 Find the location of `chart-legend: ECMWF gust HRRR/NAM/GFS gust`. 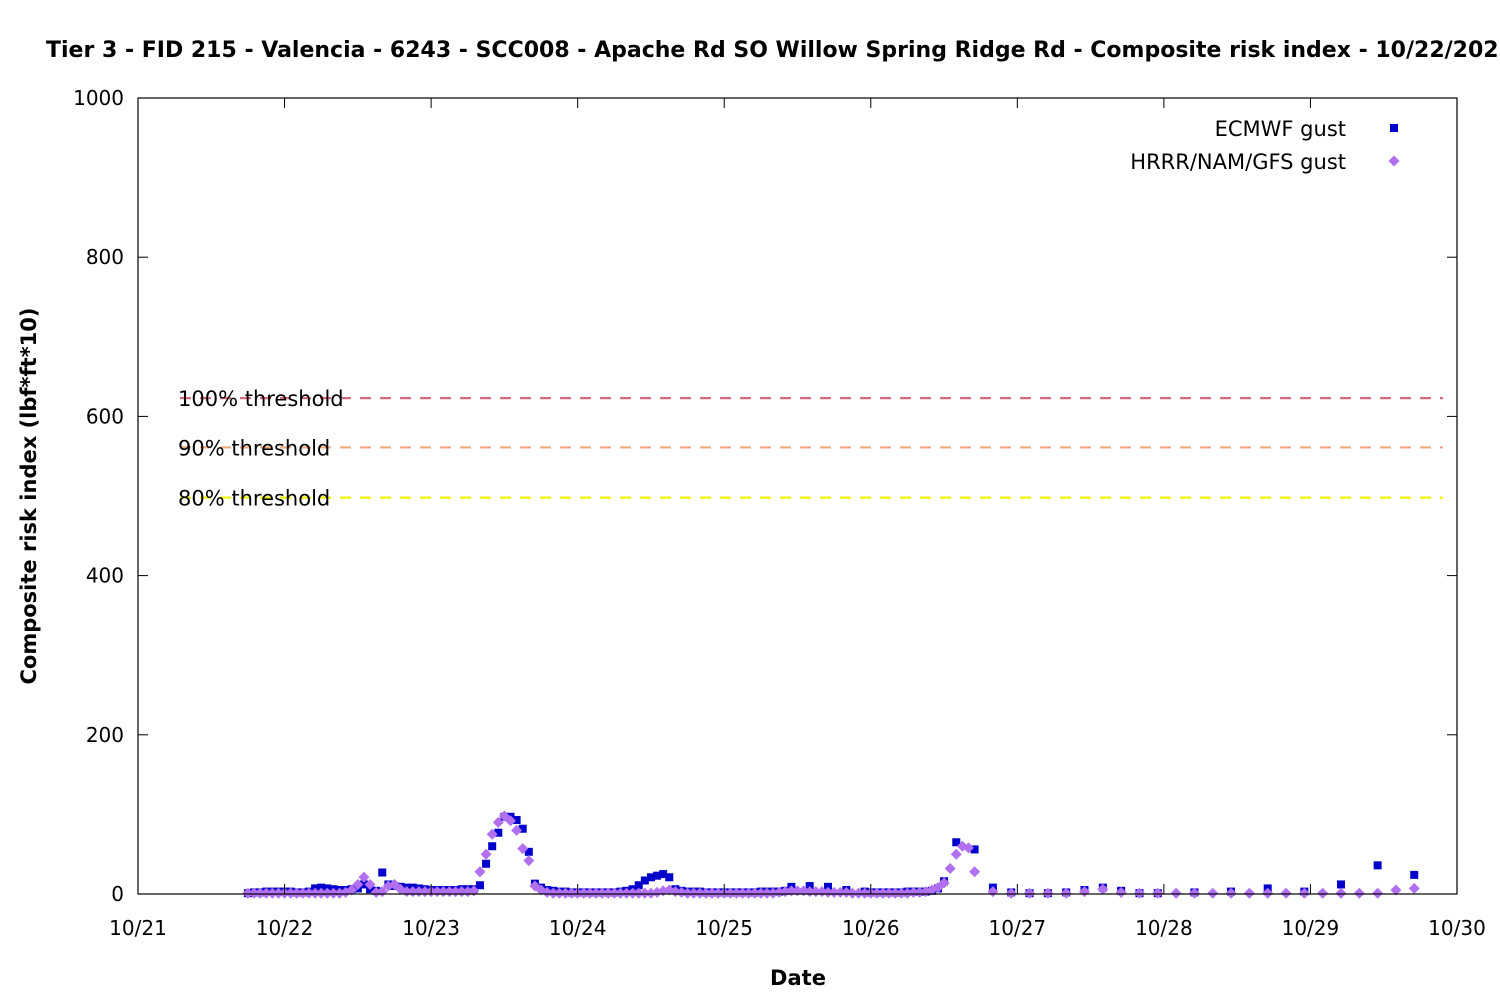

chart-legend: ECMWF gust HRRR/NAM/GFS gust is located at coordinates (1265, 145).